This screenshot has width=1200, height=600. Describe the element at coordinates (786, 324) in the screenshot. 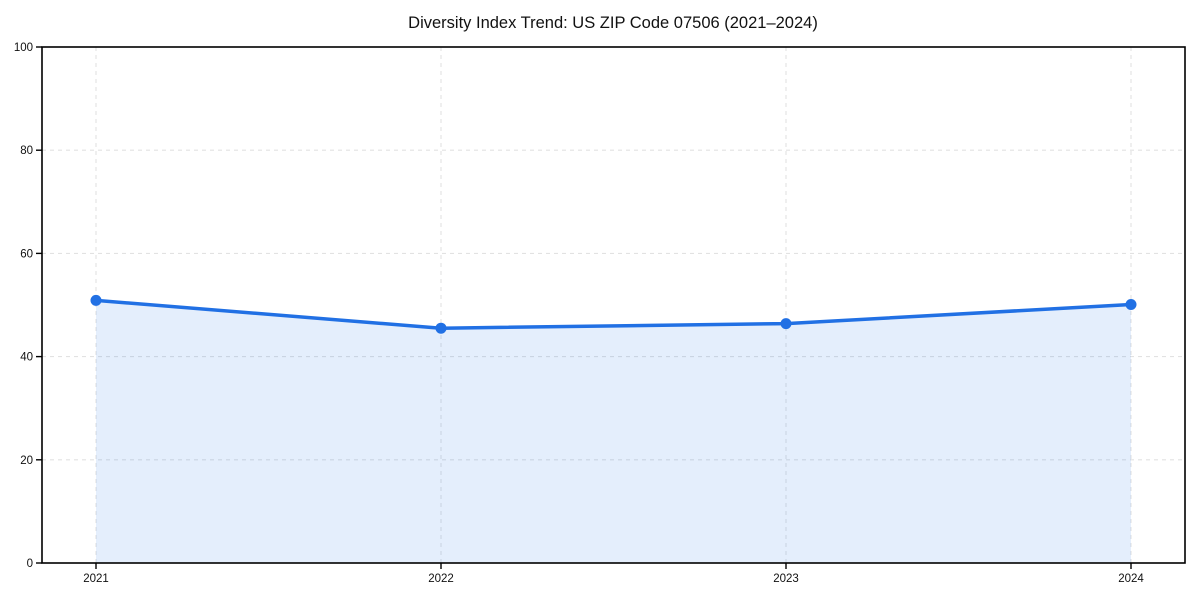

I see `data-point-2023` at that location.